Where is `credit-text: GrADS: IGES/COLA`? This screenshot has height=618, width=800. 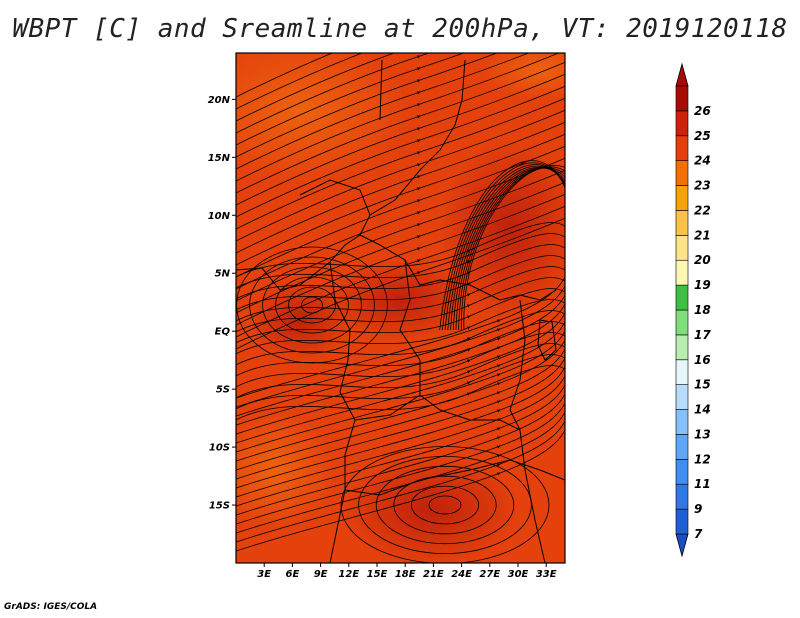
credit-text: GrADS: IGES/COLA is located at coordinates (51, 607).